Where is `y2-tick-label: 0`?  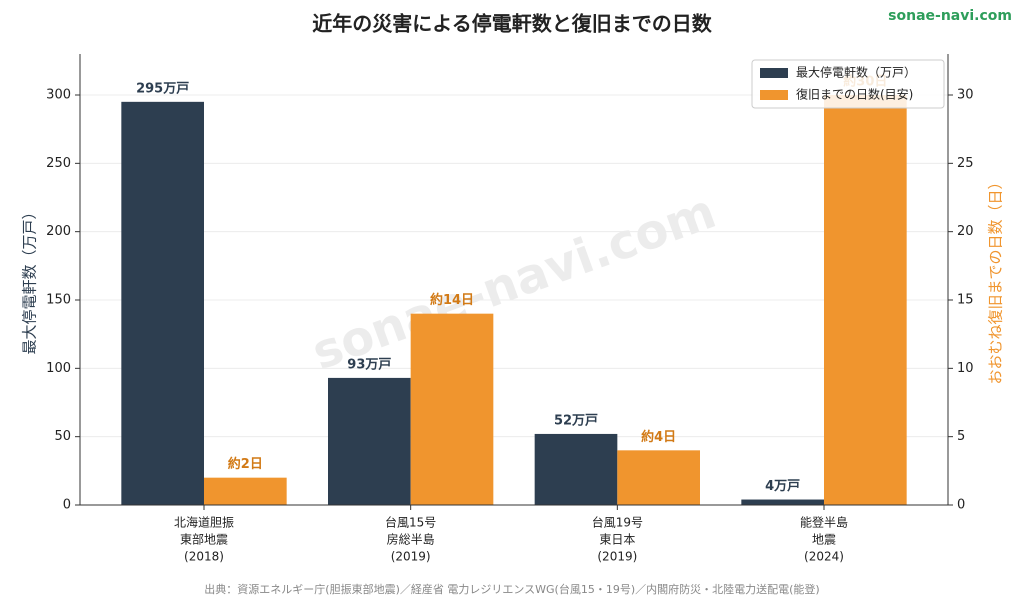
y2-tick-label: 0 is located at coordinates (961, 505).